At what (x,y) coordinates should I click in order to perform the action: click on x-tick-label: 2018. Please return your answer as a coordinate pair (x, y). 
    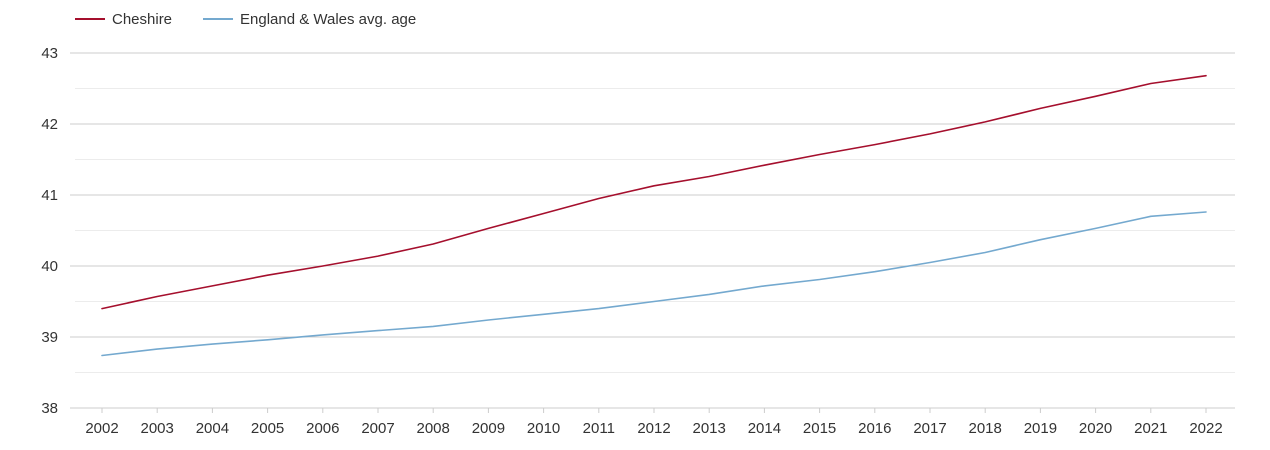
    Looking at the image, I should click on (985, 428).